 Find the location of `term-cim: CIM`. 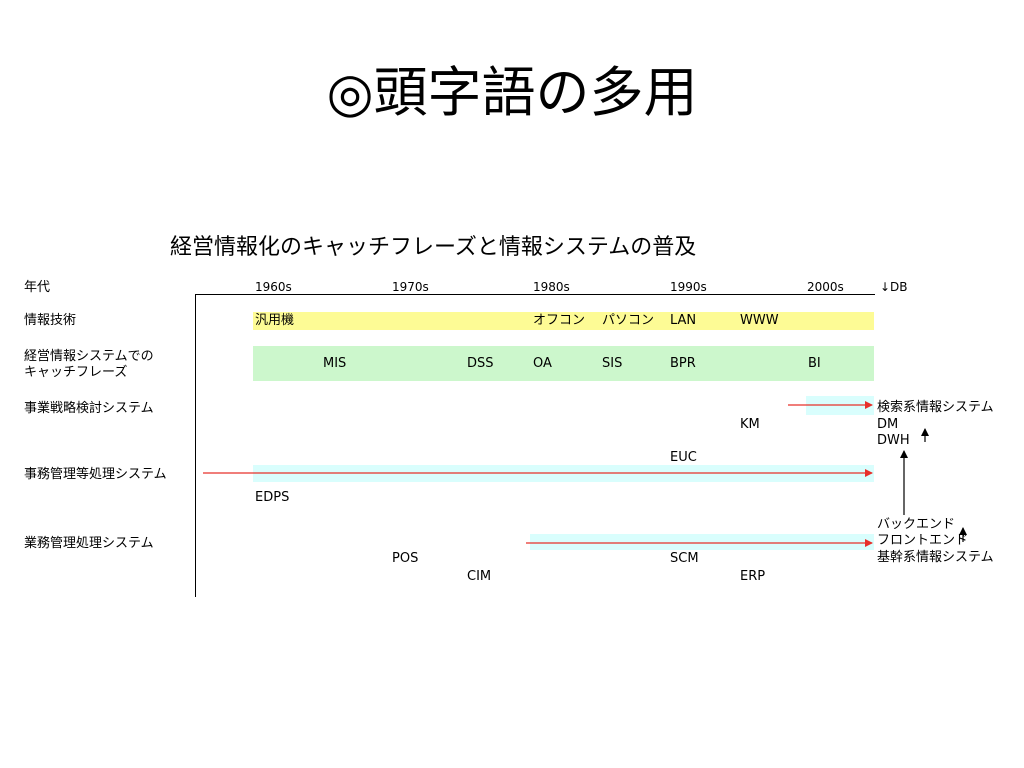

term-cim: CIM is located at coordinates (479, 576).